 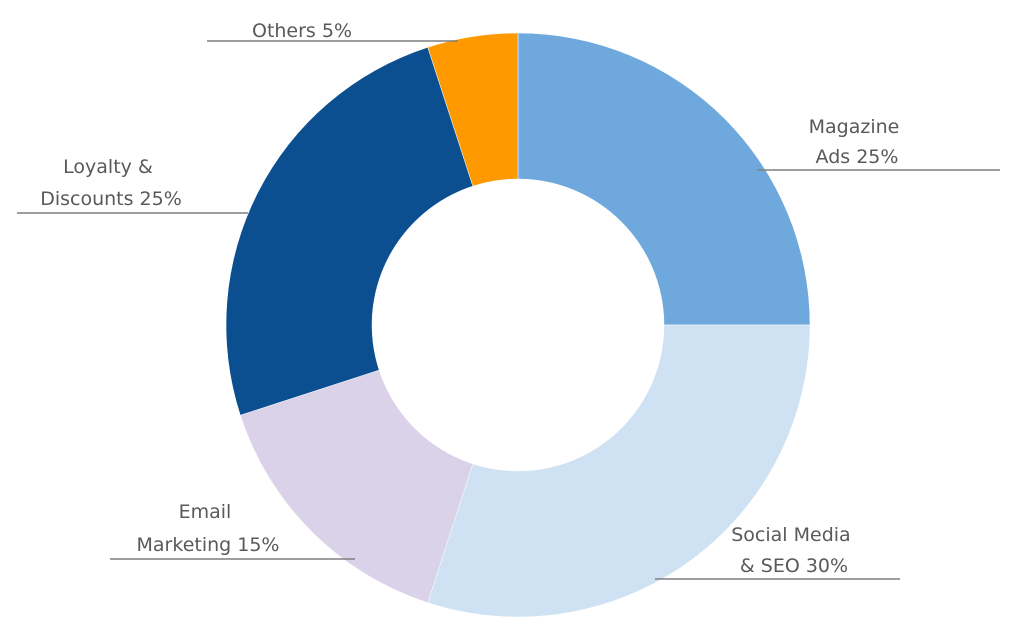 I want to click on slice-magazine-ads, so click(x=664, y=179).